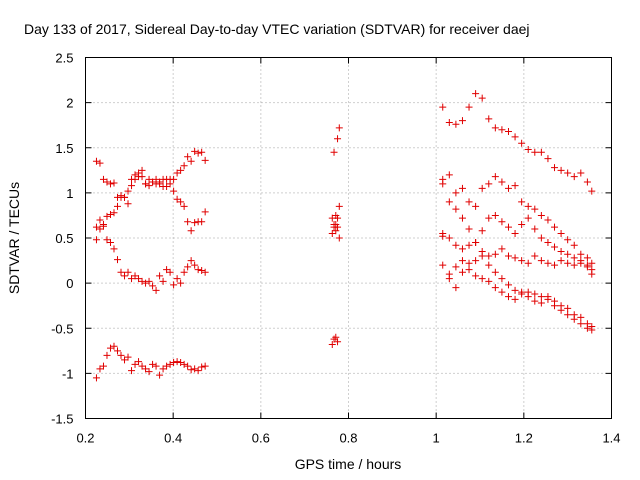 The image size is (640, 480). I want to click on y-tick-label: -1, so click(68, 373).